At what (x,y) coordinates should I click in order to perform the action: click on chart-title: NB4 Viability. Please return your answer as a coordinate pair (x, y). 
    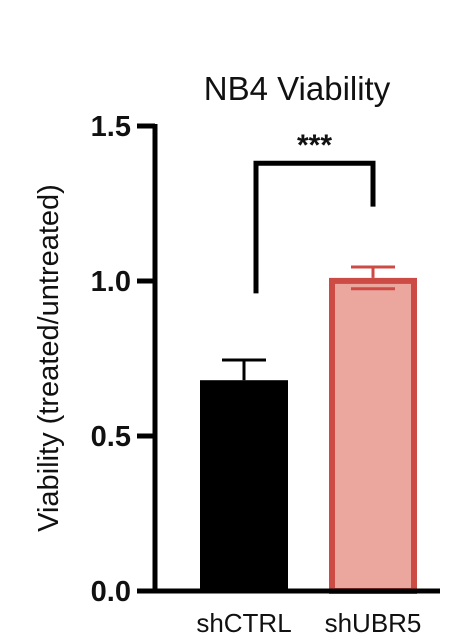
    Looking at the image, I should click on (297, 88).